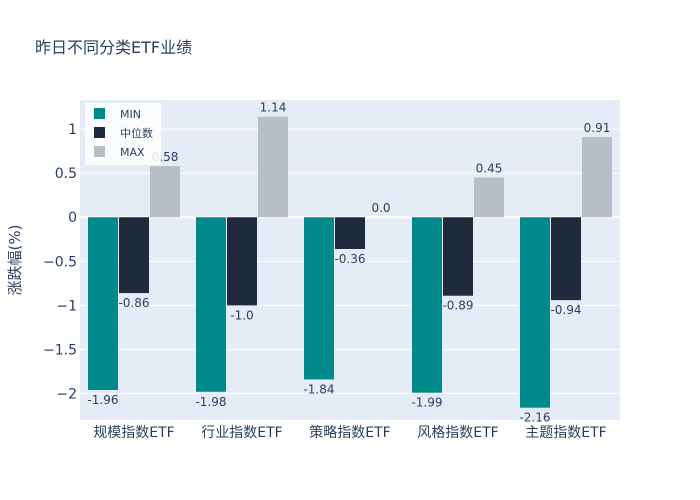 The image size is (700, 500). What do you see at coordinates (72, 218) in the screenshot?
I see `y-tick-label: 0` at bounding box center [72, 218].